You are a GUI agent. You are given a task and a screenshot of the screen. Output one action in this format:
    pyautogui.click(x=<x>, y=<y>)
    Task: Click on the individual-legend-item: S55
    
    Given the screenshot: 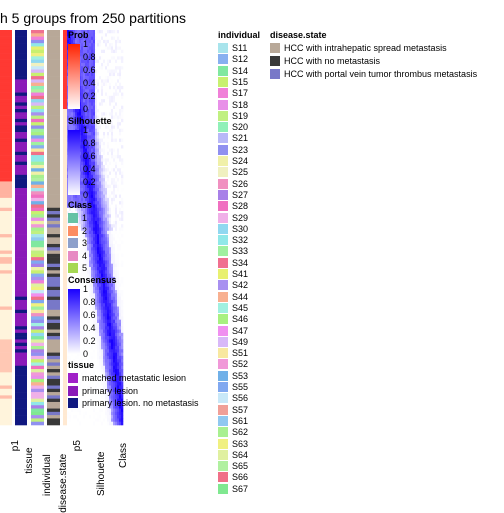 What is the action you would take?
    pyautogui.click(x=233, y=387)
    